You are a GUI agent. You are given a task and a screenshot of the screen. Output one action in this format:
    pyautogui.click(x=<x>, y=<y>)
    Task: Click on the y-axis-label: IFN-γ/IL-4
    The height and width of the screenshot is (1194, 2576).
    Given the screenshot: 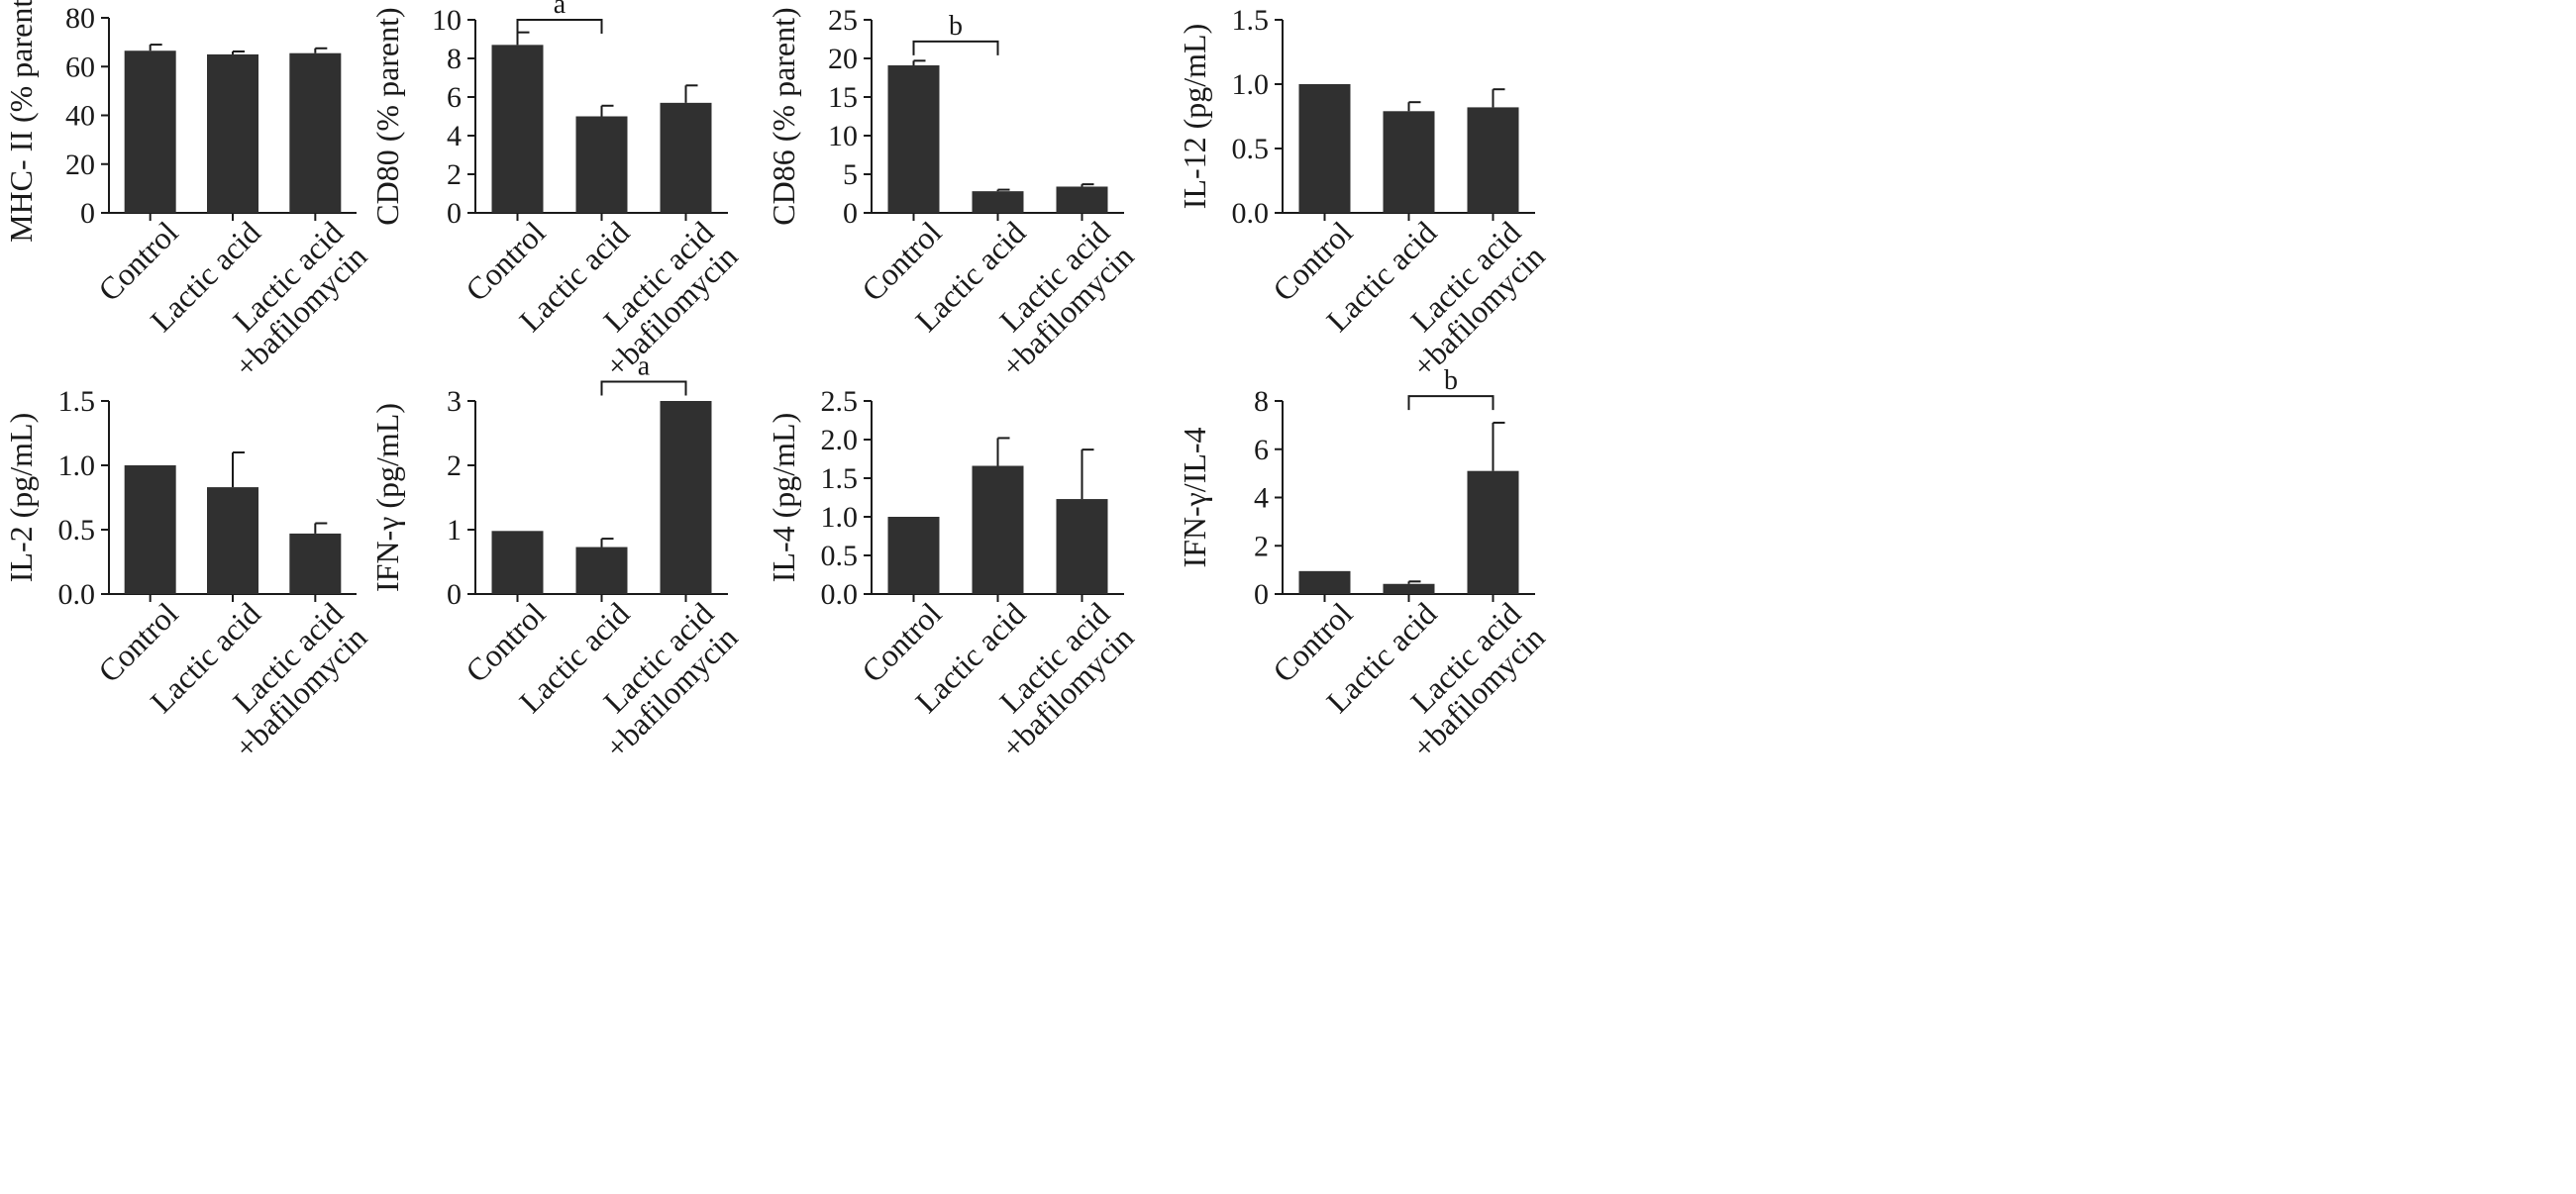 What is the action you would take?
    pyautogui.click(x=1194, y=497)
    